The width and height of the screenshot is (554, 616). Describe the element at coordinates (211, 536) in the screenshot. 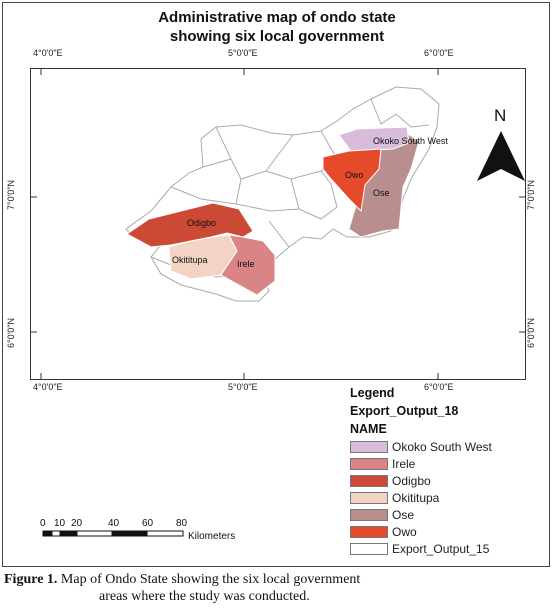

I see `scale-unit: Kilometers` at that location.